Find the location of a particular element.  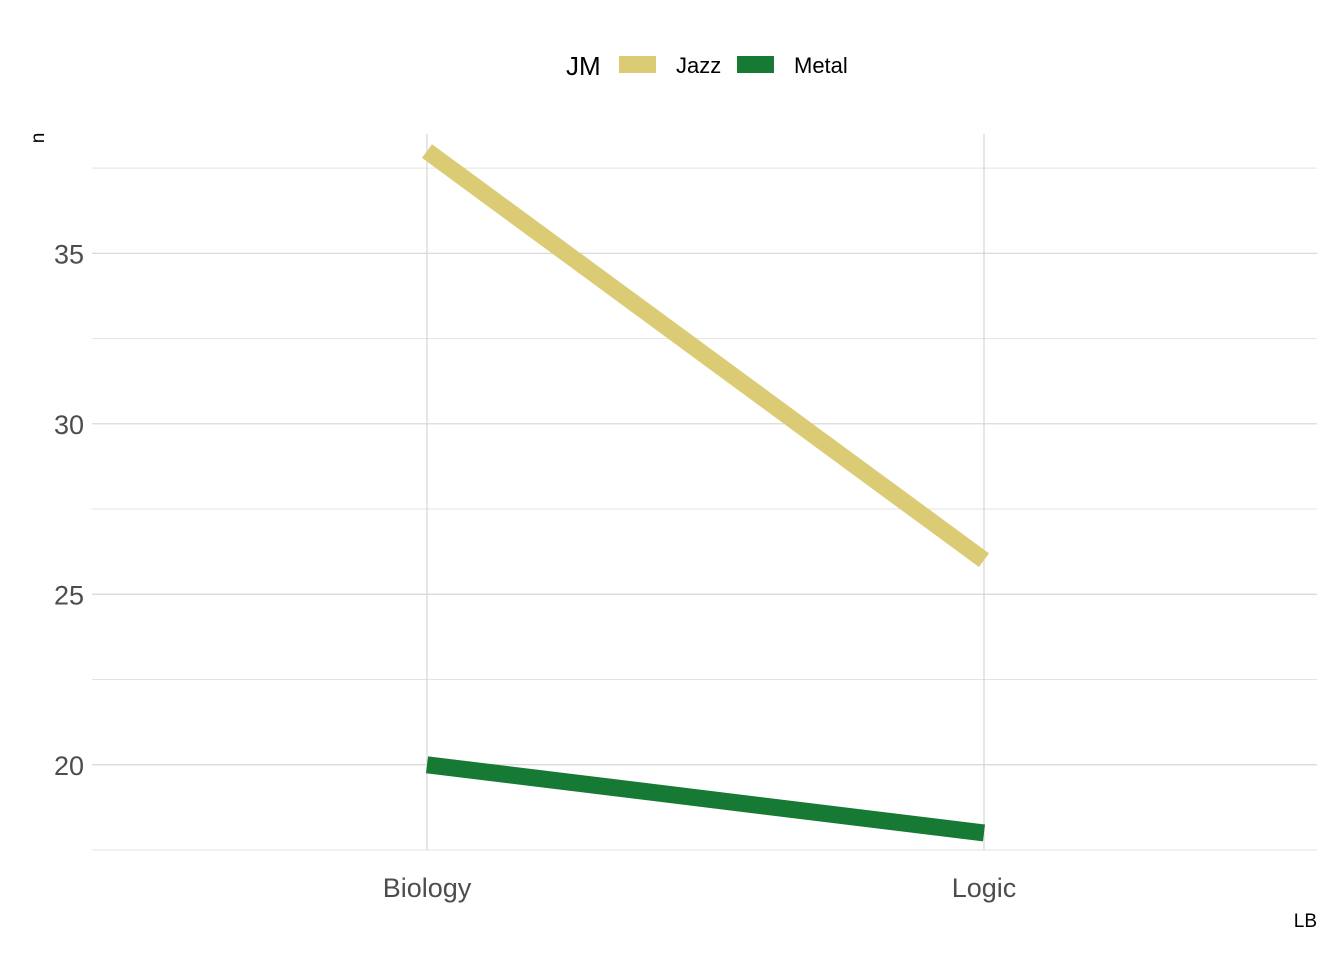

y-tick-label: 35 is located at coordinates (69, 254).